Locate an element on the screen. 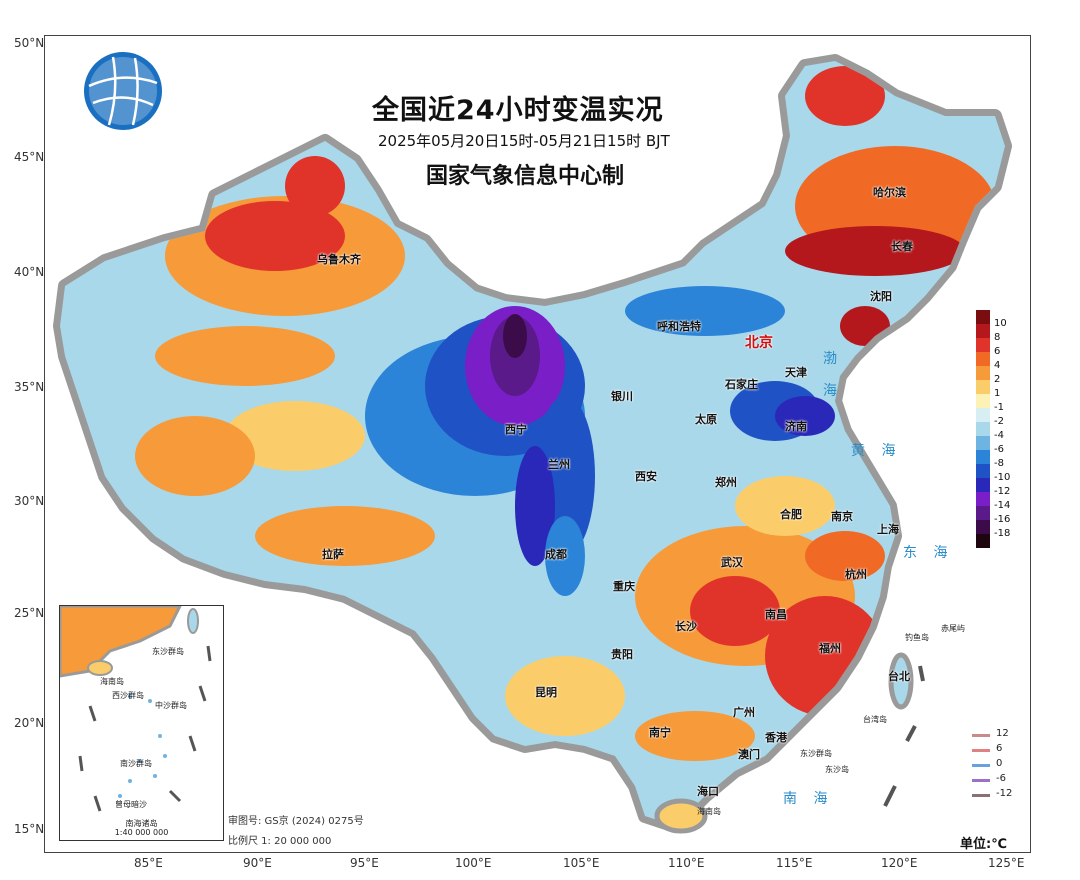  city-label: 福州 is located at coordinates (830, 648).